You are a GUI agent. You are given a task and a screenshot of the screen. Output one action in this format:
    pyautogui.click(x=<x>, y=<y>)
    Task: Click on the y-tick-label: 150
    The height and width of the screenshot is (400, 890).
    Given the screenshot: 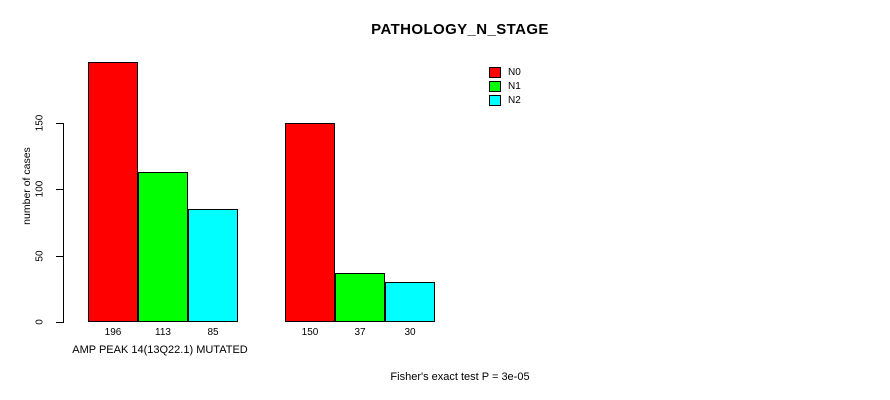 What is the action you would take?
    pyautogui.click(x=40, y=123)
    